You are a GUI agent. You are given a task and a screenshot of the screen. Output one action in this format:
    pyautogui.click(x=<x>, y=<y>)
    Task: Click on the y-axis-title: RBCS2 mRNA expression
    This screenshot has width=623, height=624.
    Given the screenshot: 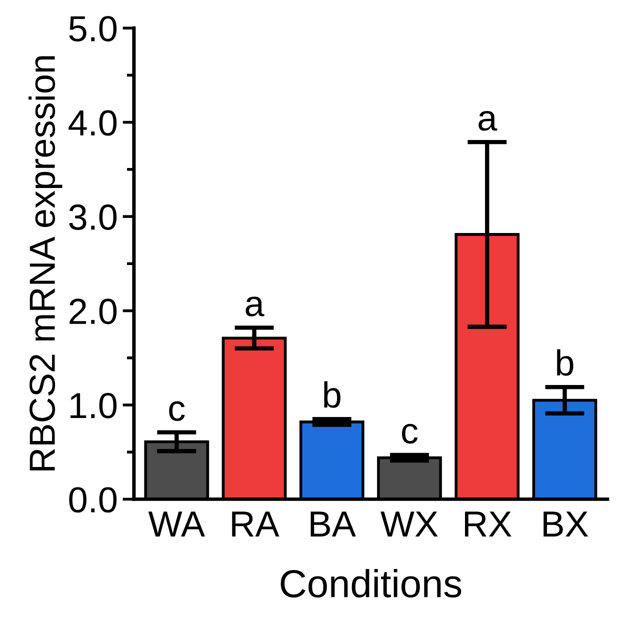 What is the action you would take?
    pyautogui.click(x=45, y=263)
    